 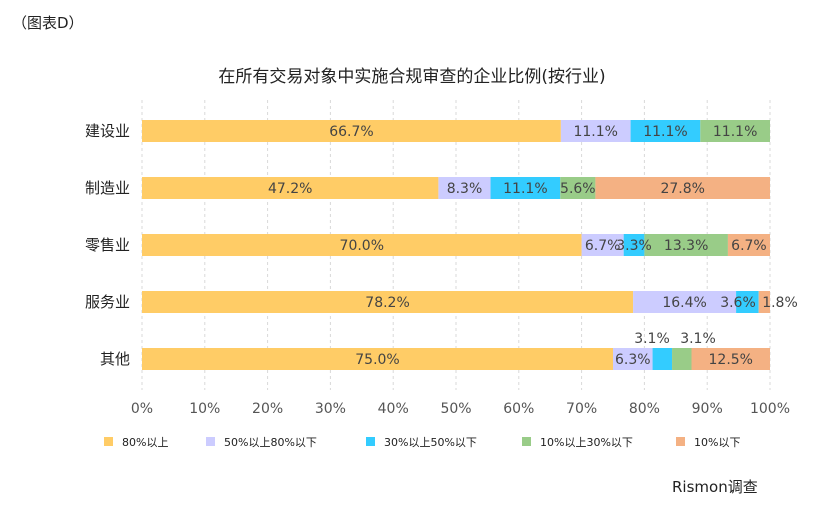 I want to click on legend-label: 10%以上30%以下, so click(x=586, y=442).